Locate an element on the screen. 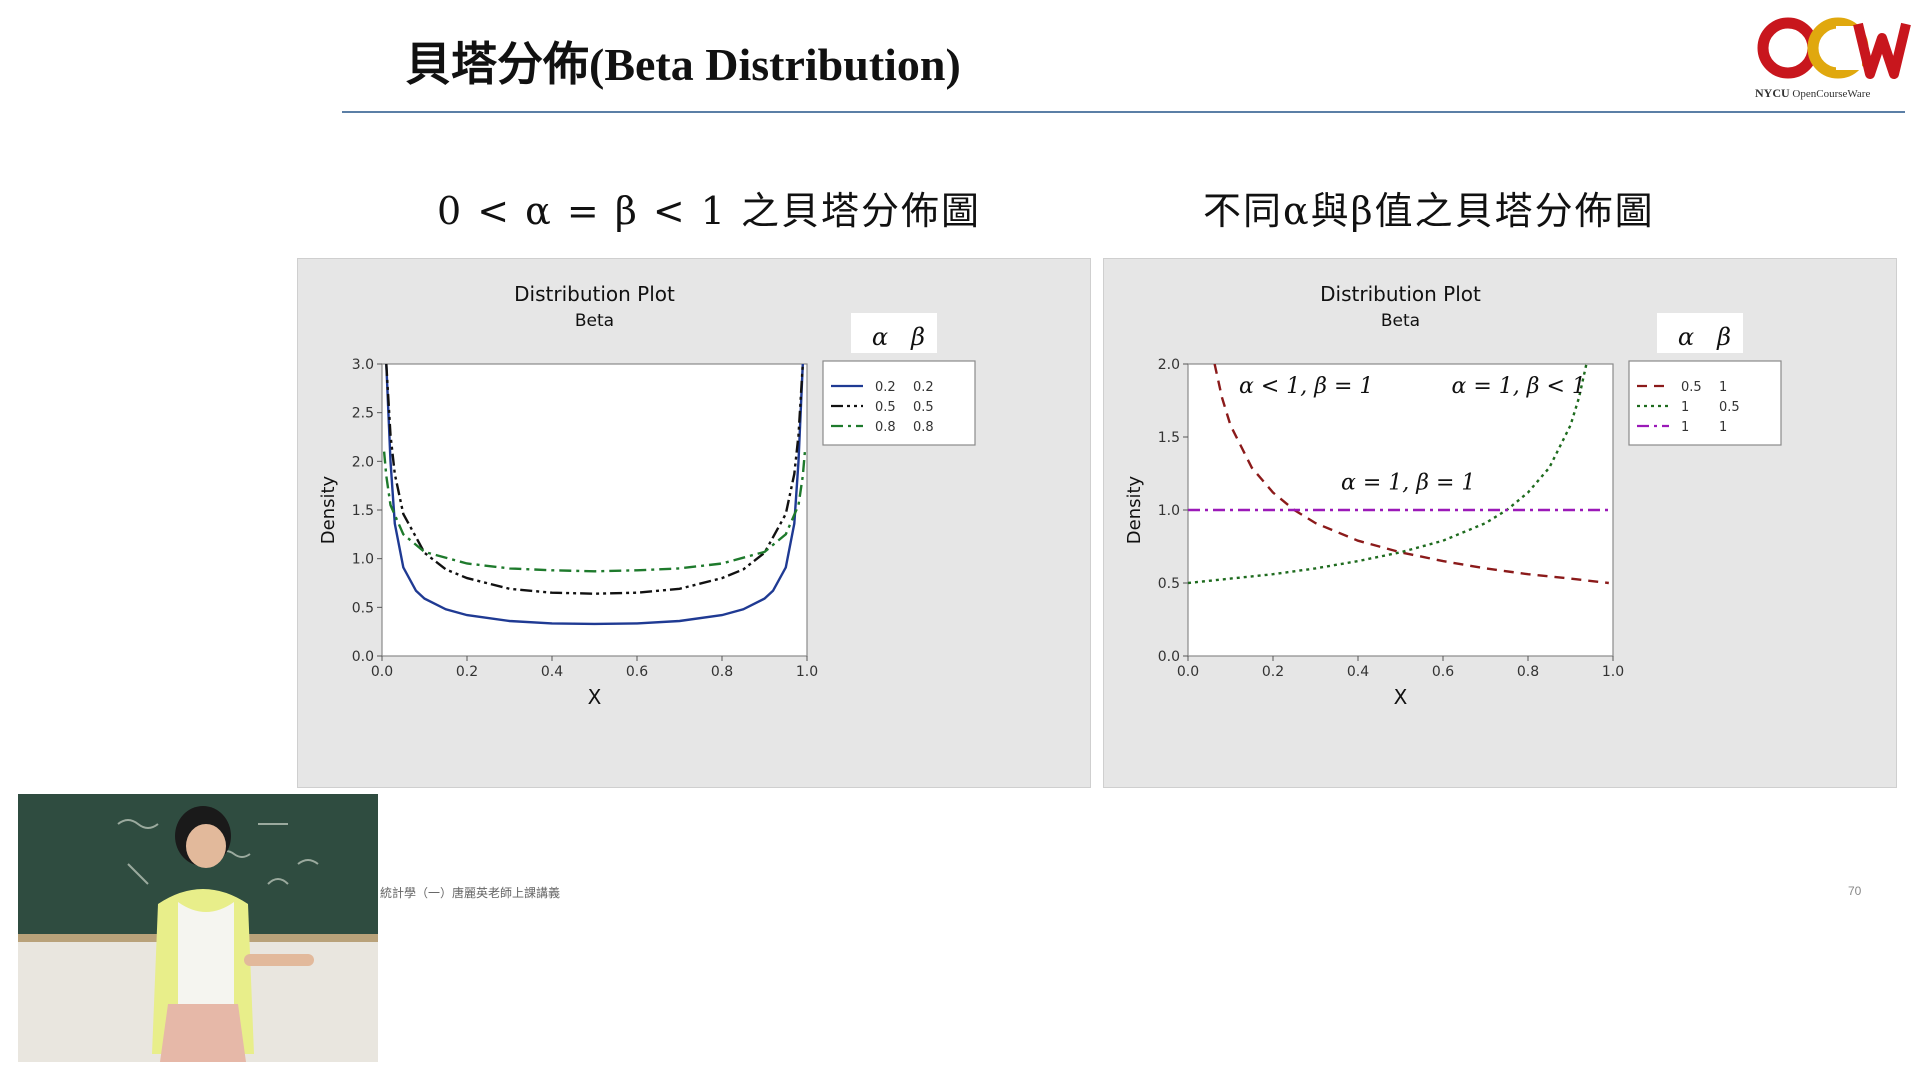 The height and width of the screenshot is (1080, 1920). logo-caption-bold: NYCU is located at coordinates (1772, 93).